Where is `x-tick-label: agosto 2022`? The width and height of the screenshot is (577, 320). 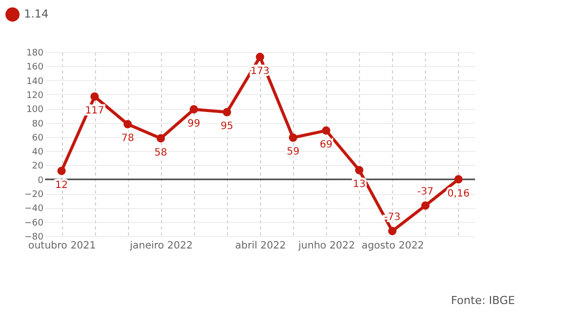
x-tick-label: agosto 2022 is located at coordinates (393, 246).